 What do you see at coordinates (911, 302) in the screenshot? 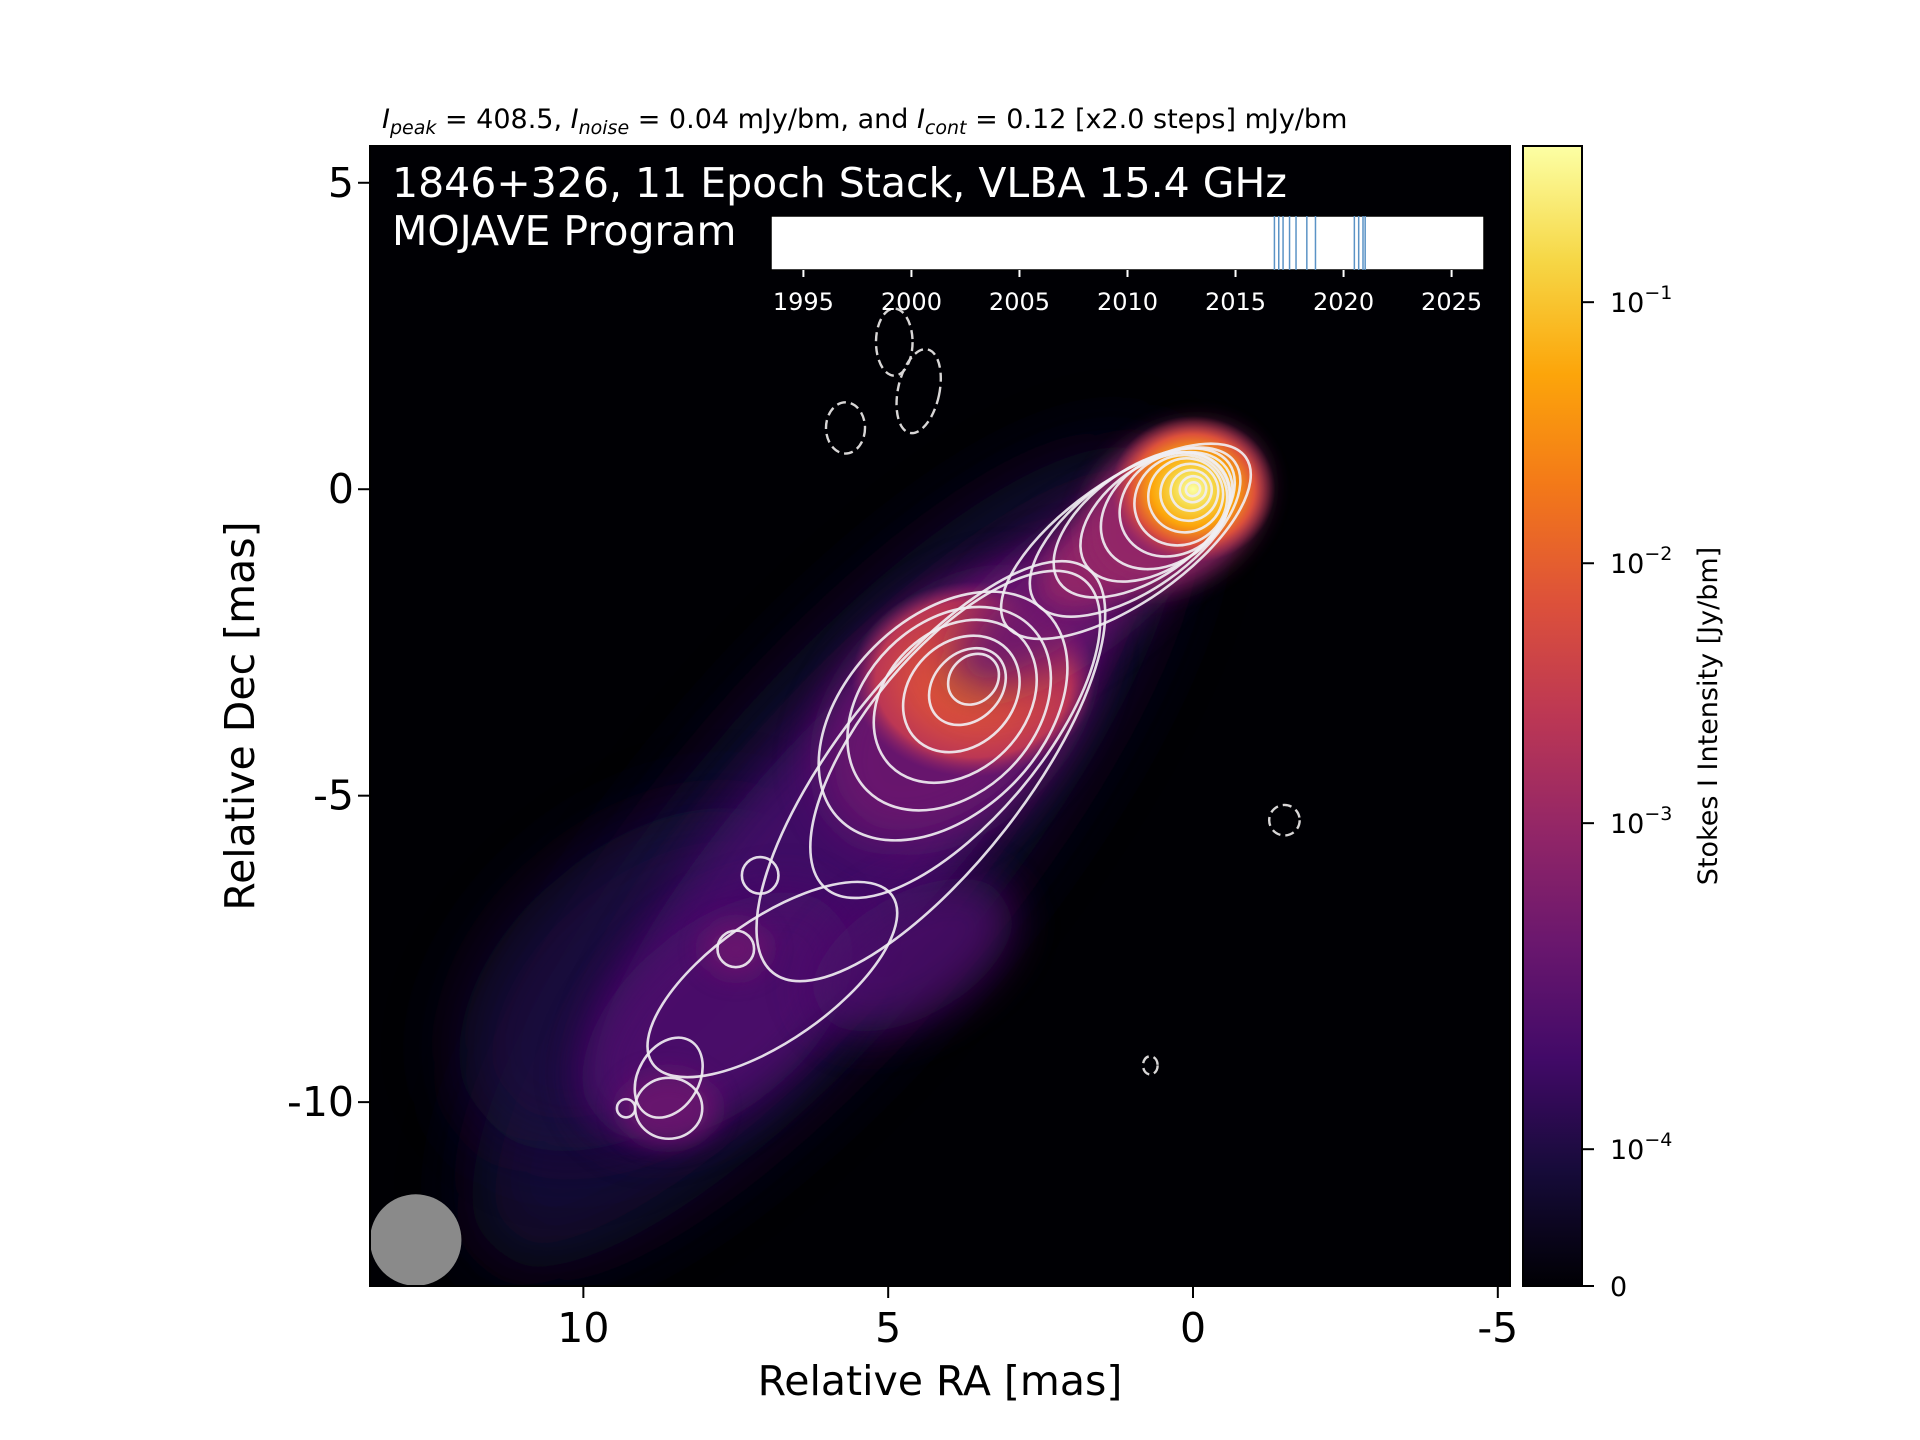
I see `epoch-tick-label: 2000` at bounding box center [911, 302].